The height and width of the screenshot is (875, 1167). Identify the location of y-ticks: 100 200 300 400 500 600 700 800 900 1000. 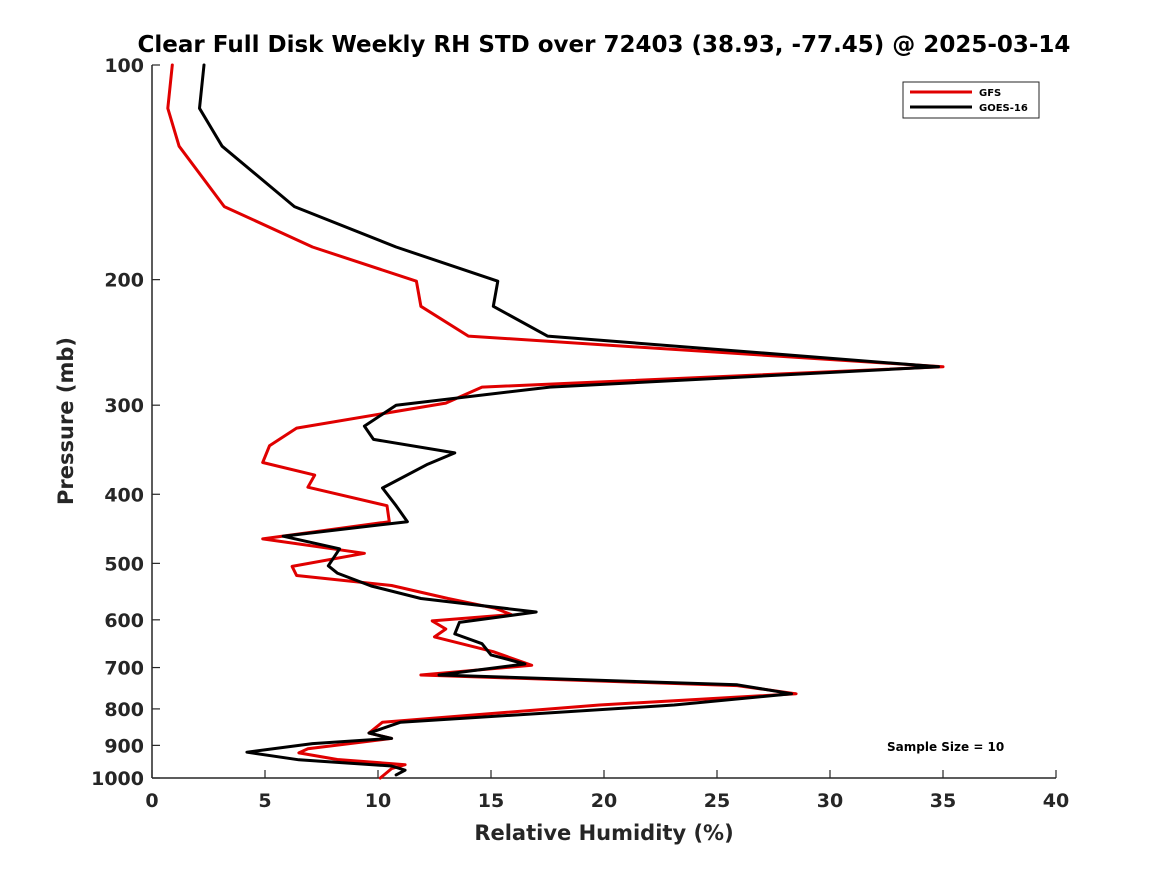
(125, 422).